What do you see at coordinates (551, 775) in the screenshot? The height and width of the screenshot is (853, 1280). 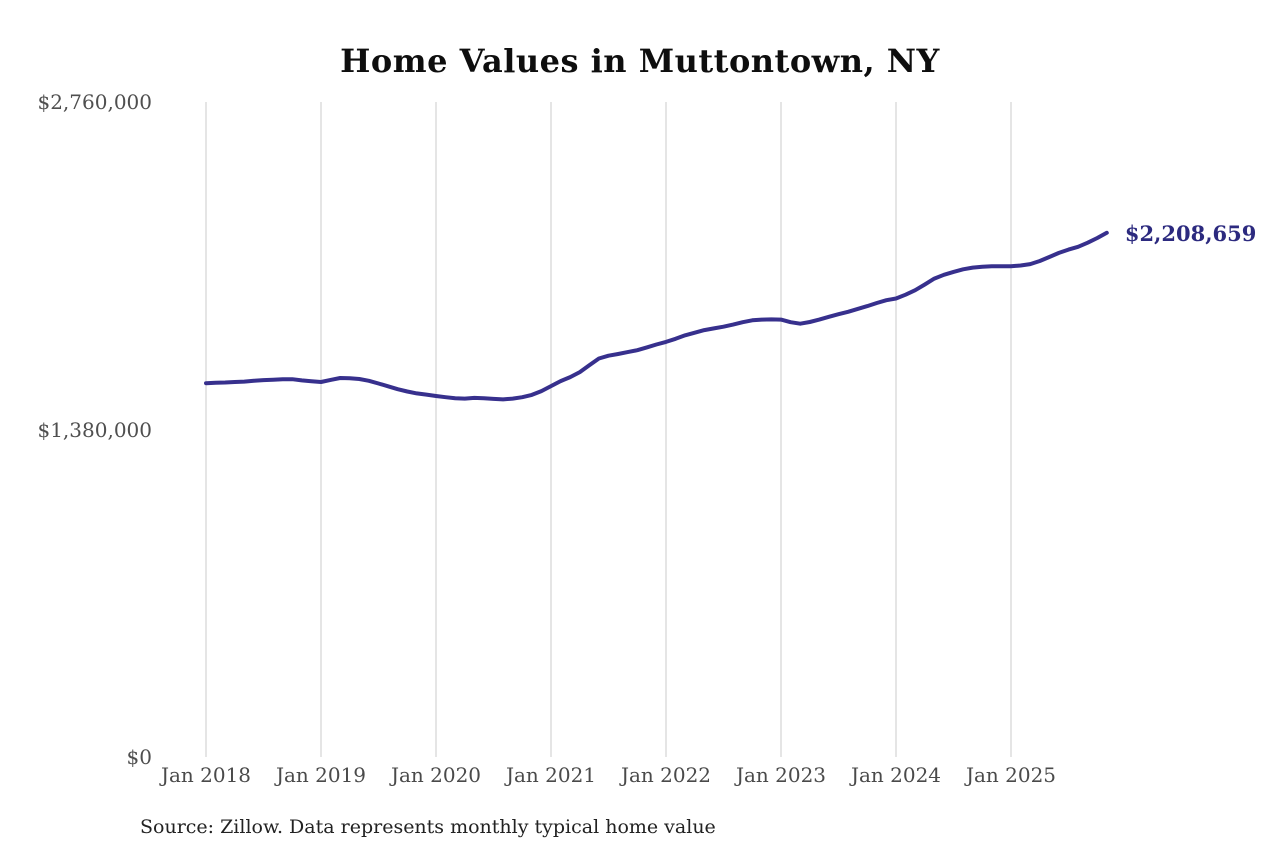 I see `x-tick-jan-2021: Jan 2021` at bounding box center [551, 775].